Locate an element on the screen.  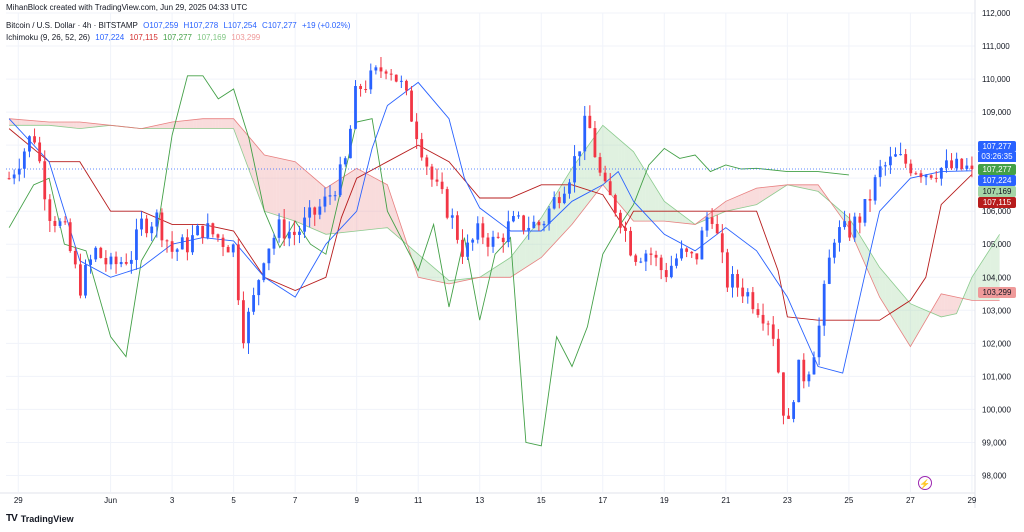
y-tick-label: 99,000 is located at coordinates (994, 442).